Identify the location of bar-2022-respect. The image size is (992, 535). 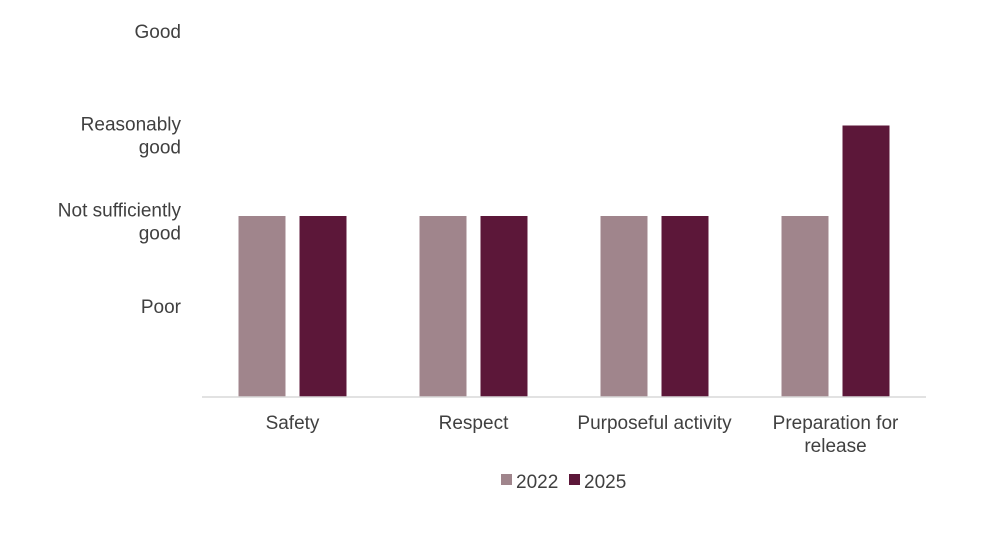
(443, 306).